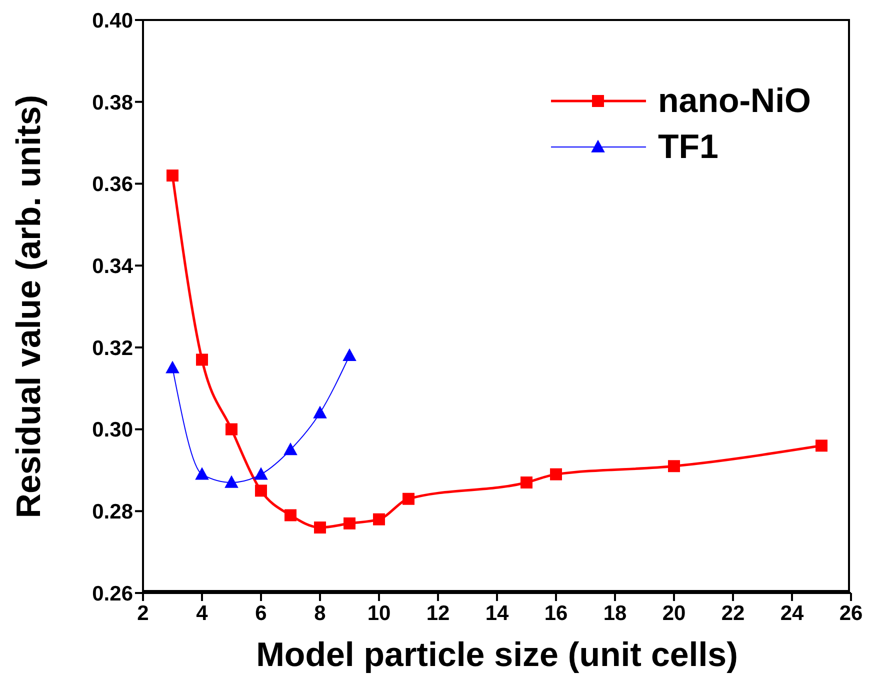 The width and height of the screenshot is (879, 688). I want to click on x-tick-label: 4, so click(202, 613).